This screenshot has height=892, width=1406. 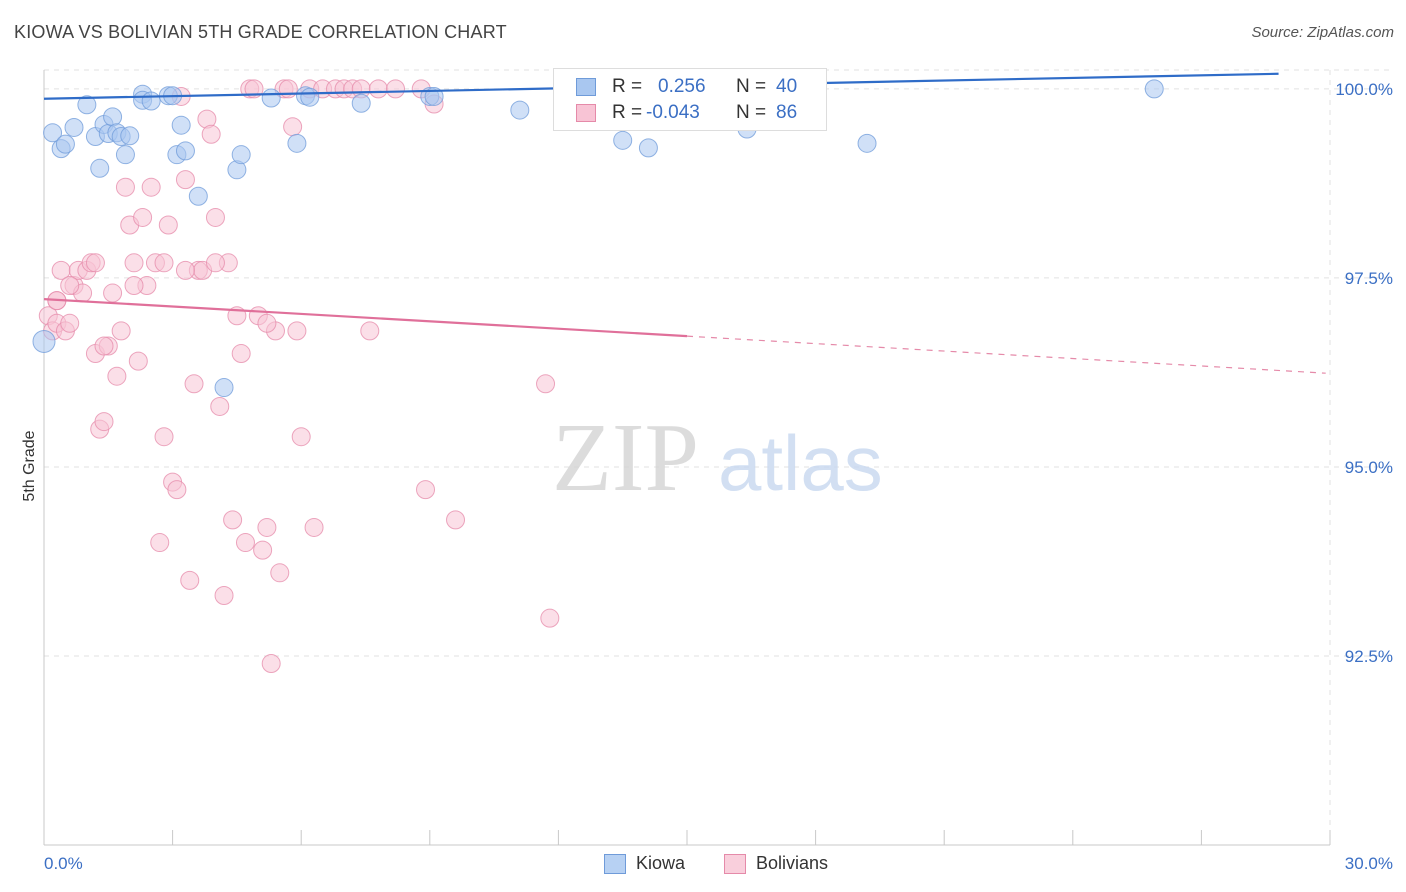 What do you see at coordinates (1364, 89) in the screenshot?
I see `y-tick-label: 100.0%` at bounding box center [1364, 89].